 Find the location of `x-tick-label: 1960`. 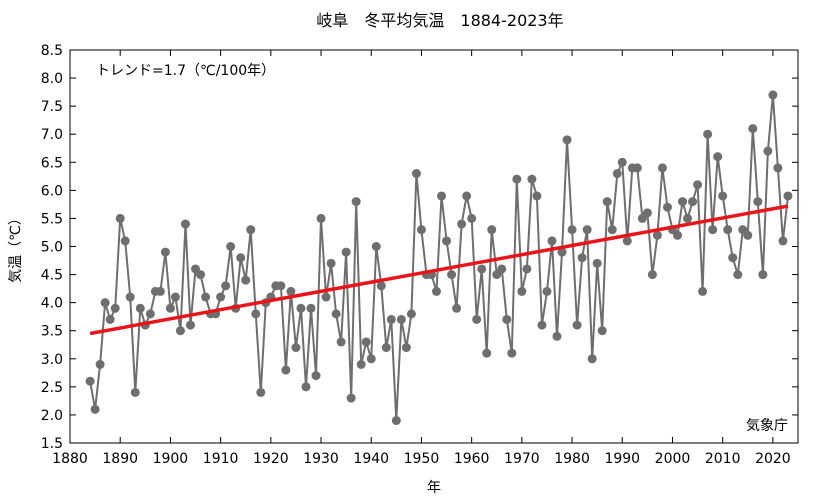

x-tick-label: 1960 is located at coordinates (472, 459).